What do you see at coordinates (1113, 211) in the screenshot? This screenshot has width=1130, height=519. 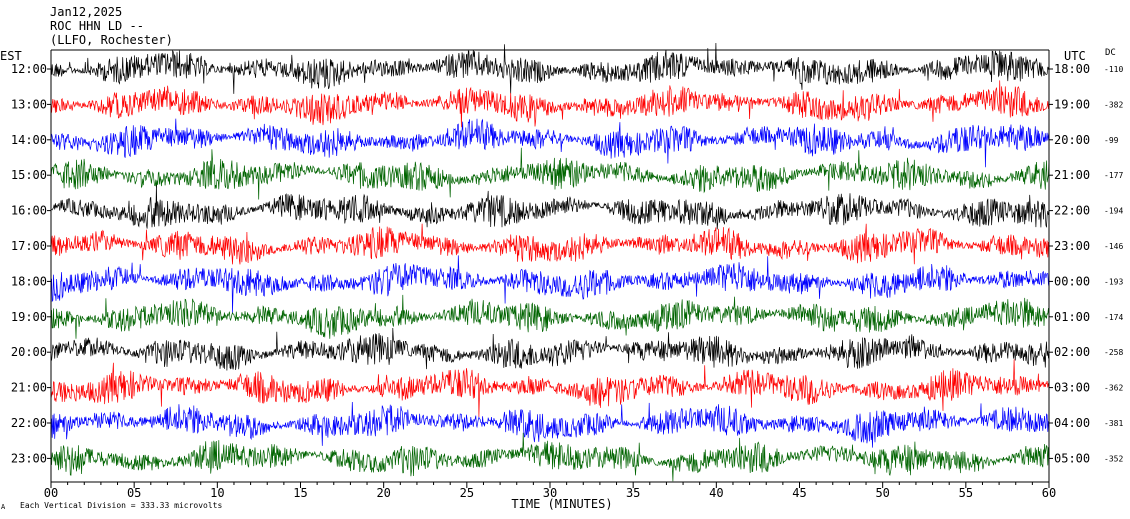 I see `dc-offset-label-1600: -194` at bounding box center [1113, 211].